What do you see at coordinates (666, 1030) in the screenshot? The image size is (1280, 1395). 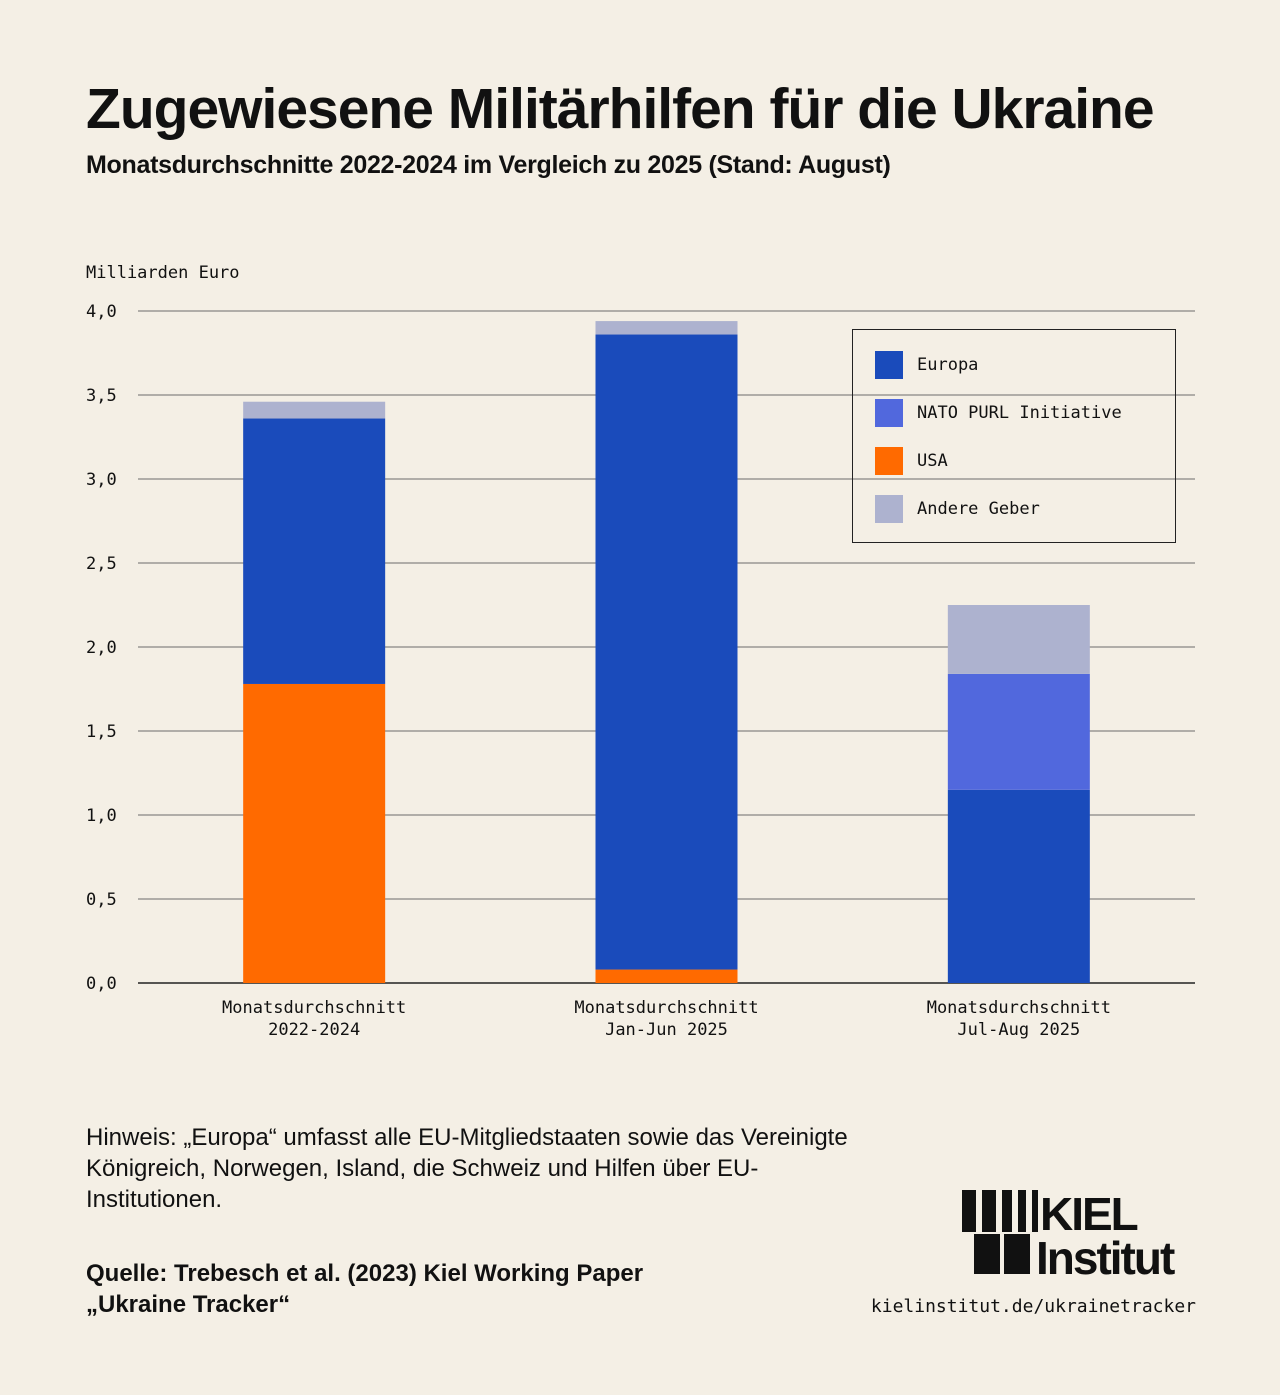 I see `x-tick-label: Jan-Jun 2025` at bounding box center [666, 1030].